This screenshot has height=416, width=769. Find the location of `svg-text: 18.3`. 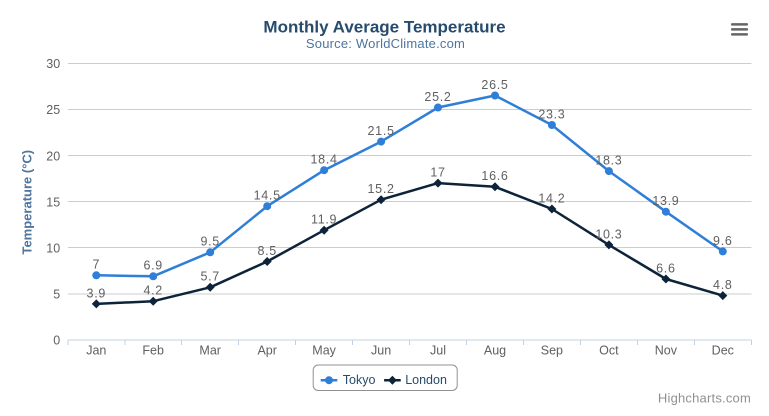

svg-text: 18.3 is located at coordinates (608, 161).